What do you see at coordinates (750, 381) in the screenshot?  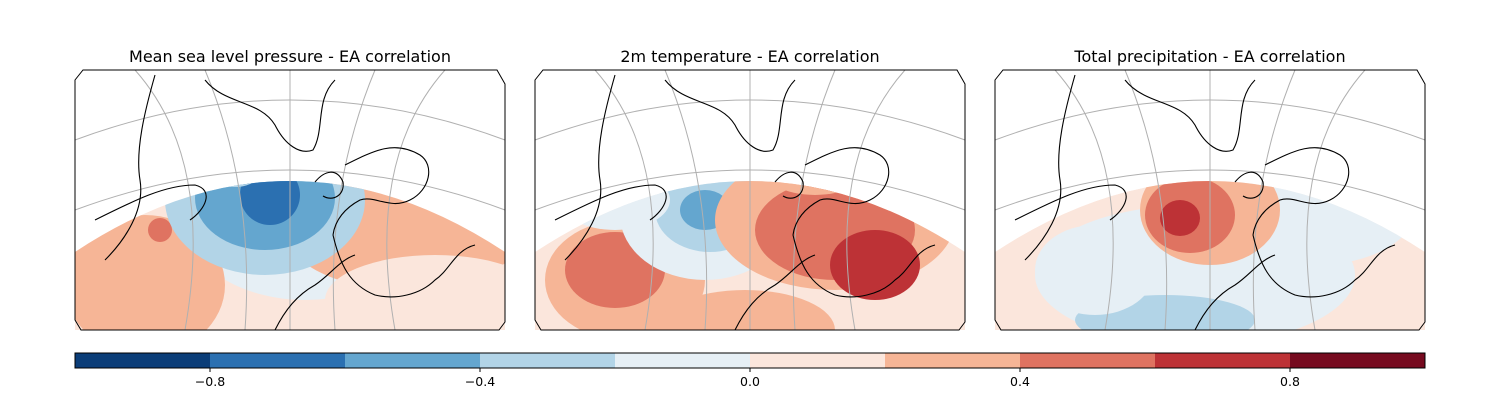 I see `colorbar-tick-label: 0.0` at bounding box center [750, 381].